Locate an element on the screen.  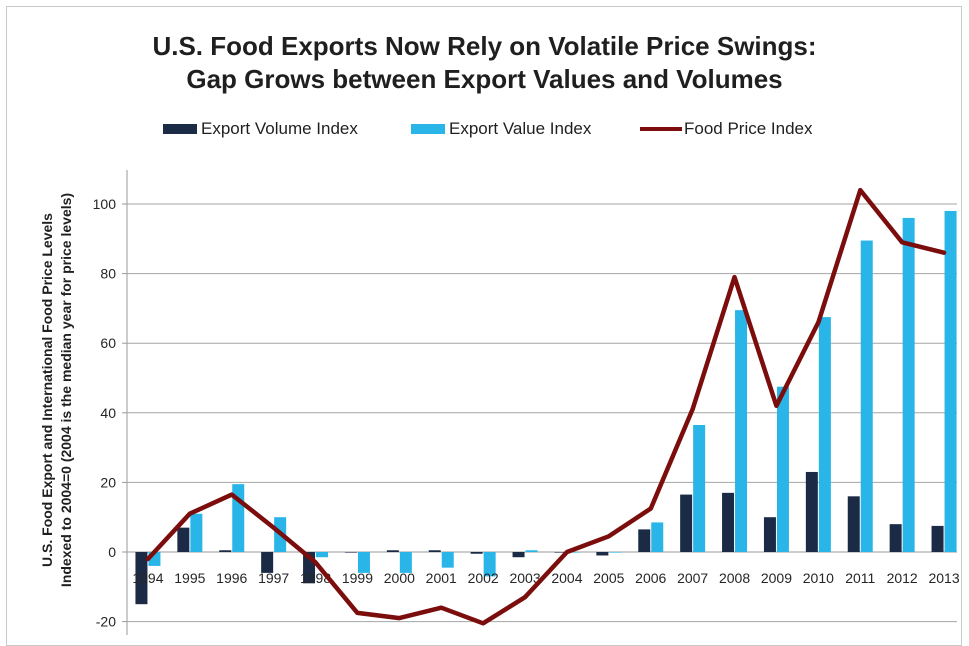
x-tick-label: 2012 is located at coordinates (902, 578).